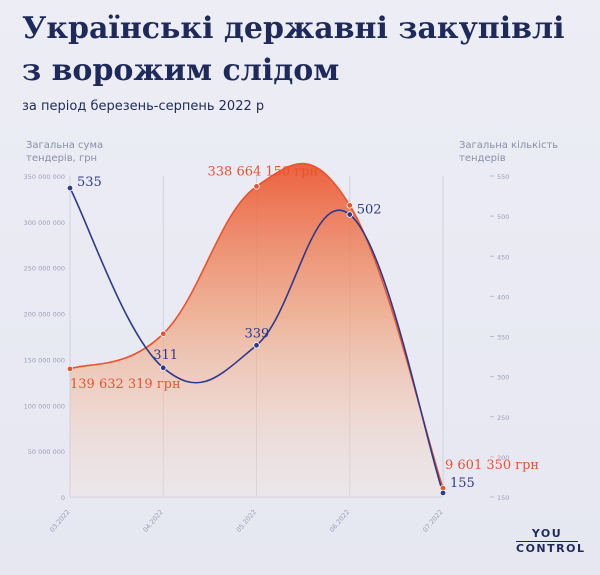  Describe the element at coordinates (63, 498) in the screenshot. I see `left-tick-label: 0` at that location.